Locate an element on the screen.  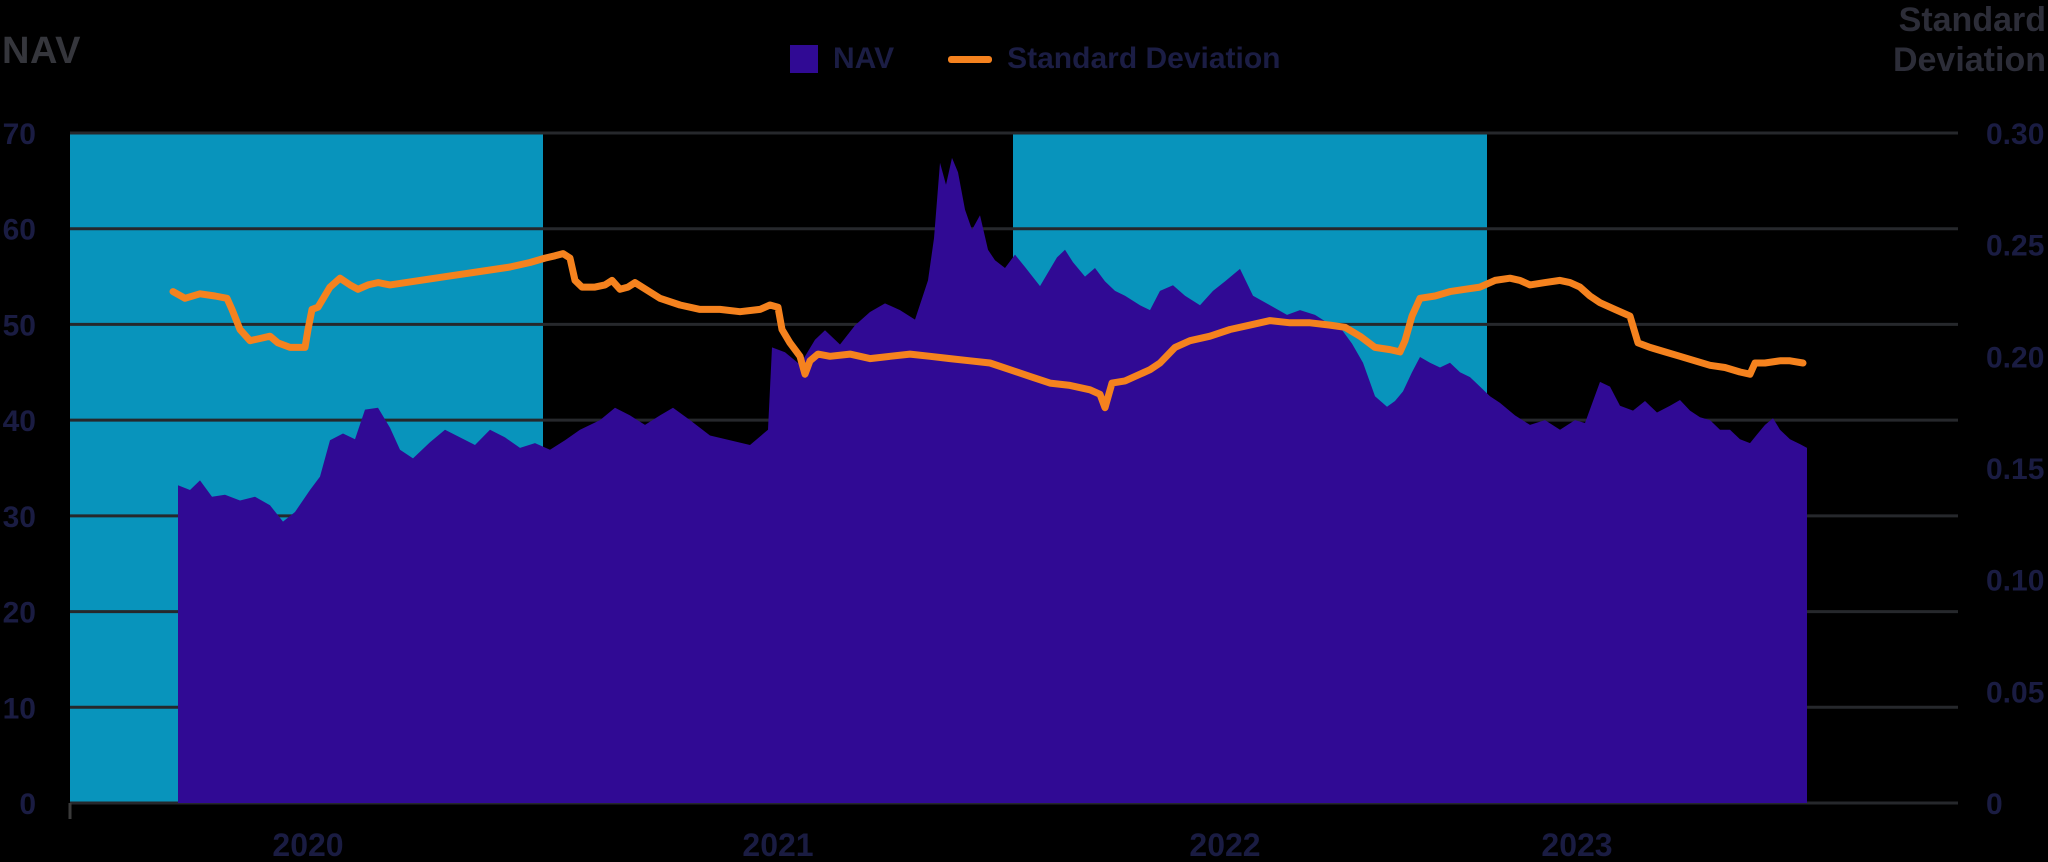
left-axis-tick-label: 0 is located at coordinates (27, 804).